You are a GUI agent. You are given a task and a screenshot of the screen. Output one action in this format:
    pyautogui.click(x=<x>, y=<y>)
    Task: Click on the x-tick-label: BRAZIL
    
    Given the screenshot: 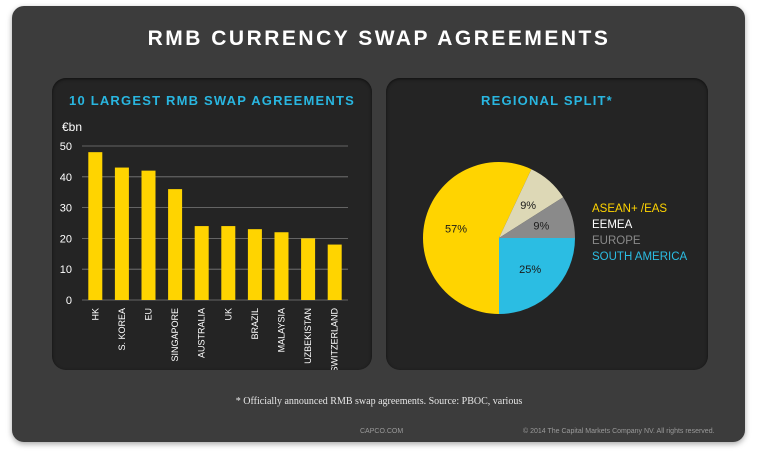 What is the action you would take?
    pyautogui.click(x=255, y=324)
    